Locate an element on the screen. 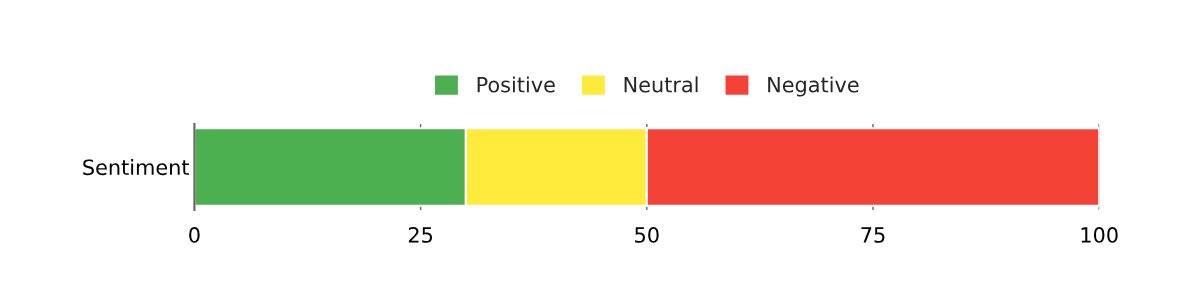 The image size is (1200, 300). legend-label: Neutral is located at coordinates (661, 84).